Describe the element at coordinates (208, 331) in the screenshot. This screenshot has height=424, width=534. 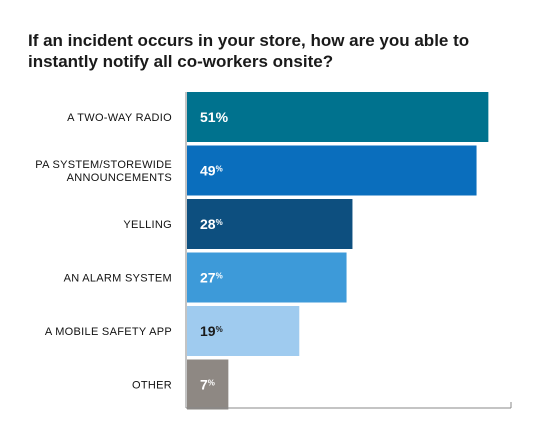
I see `bar-value-number-4: 19` at that location.